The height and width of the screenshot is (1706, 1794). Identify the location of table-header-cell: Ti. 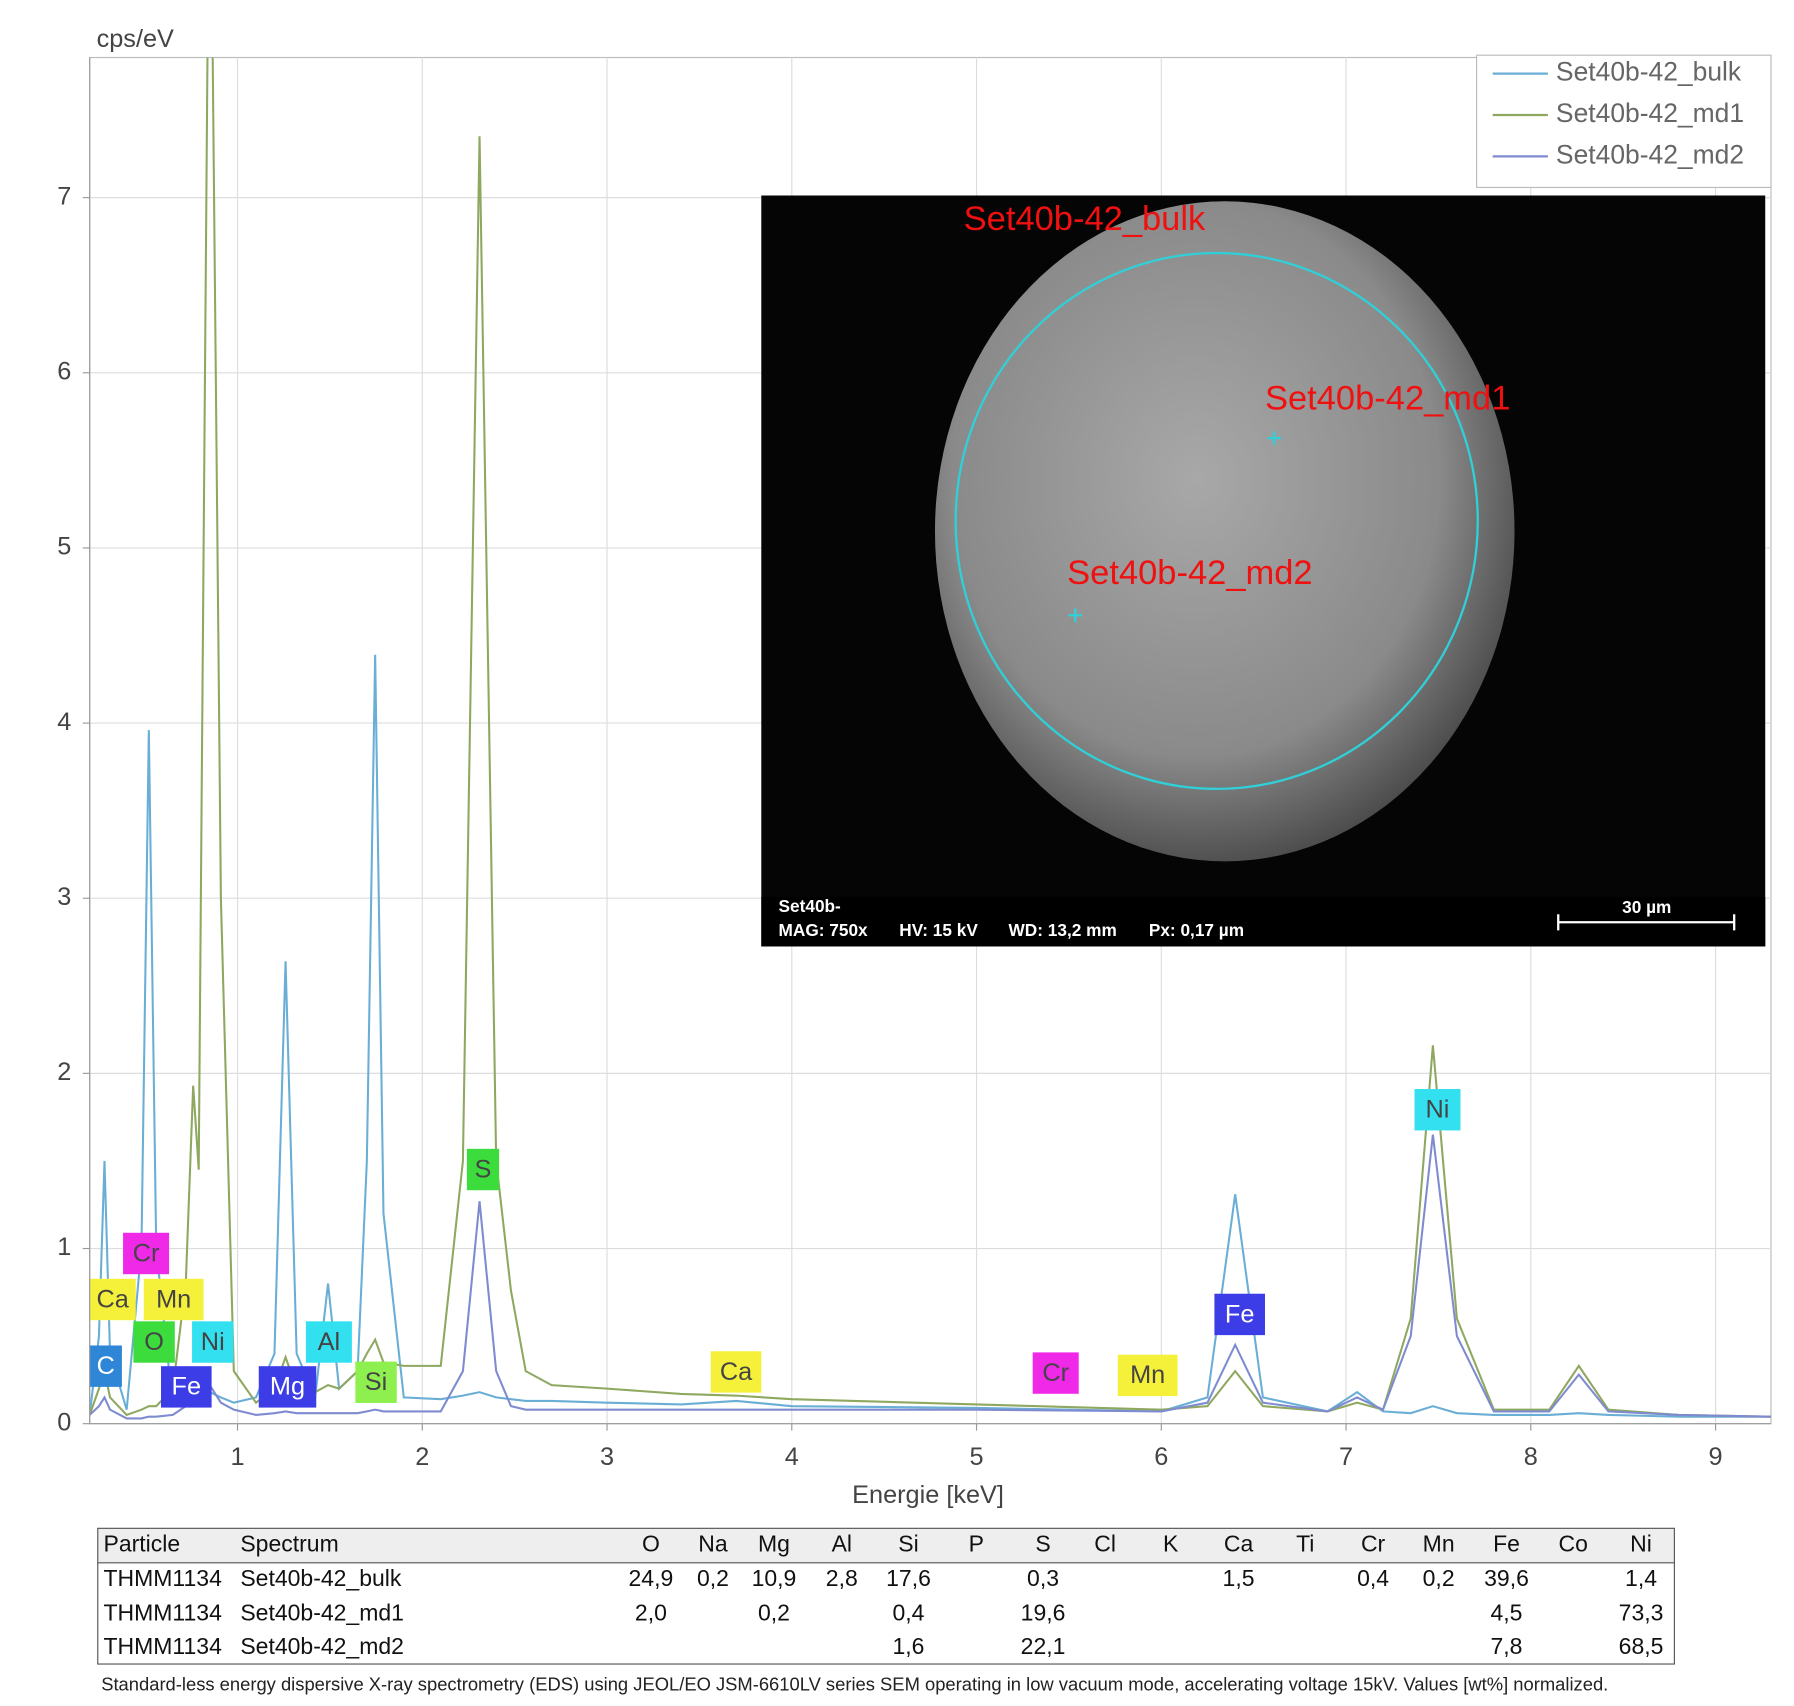
(1305, 1544).